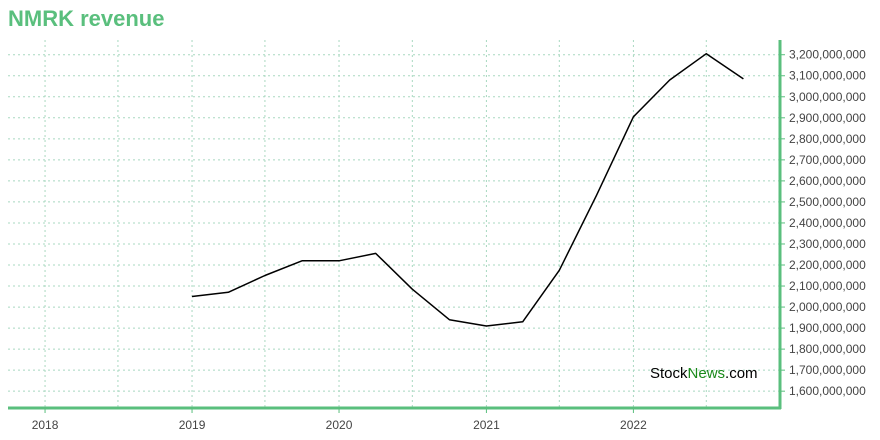  What do you see at coordinates (827, 265) in the screenshot?
I see `y-tick-label: 2,200,000,000` at bounding box center [827, 265].